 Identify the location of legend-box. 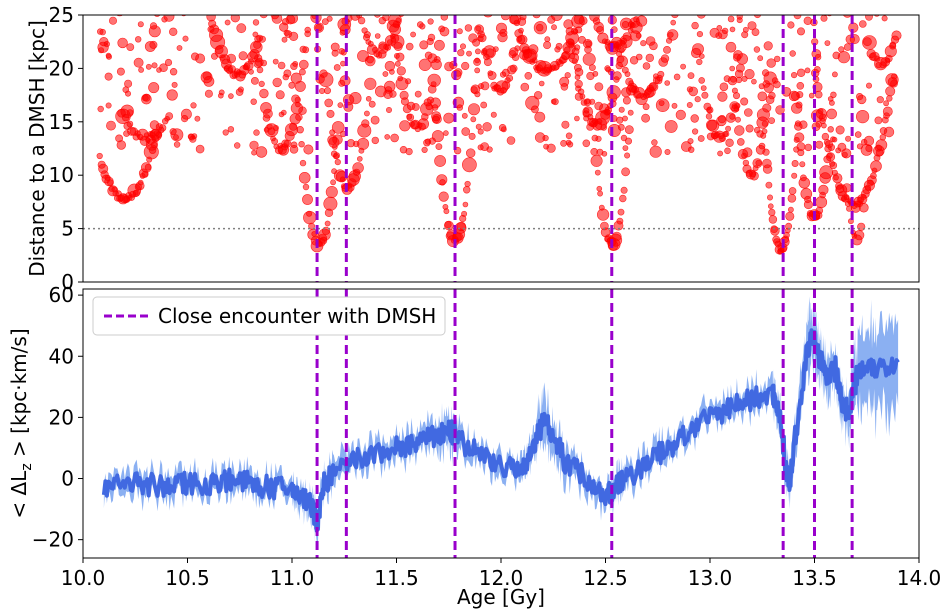
(269, 316).